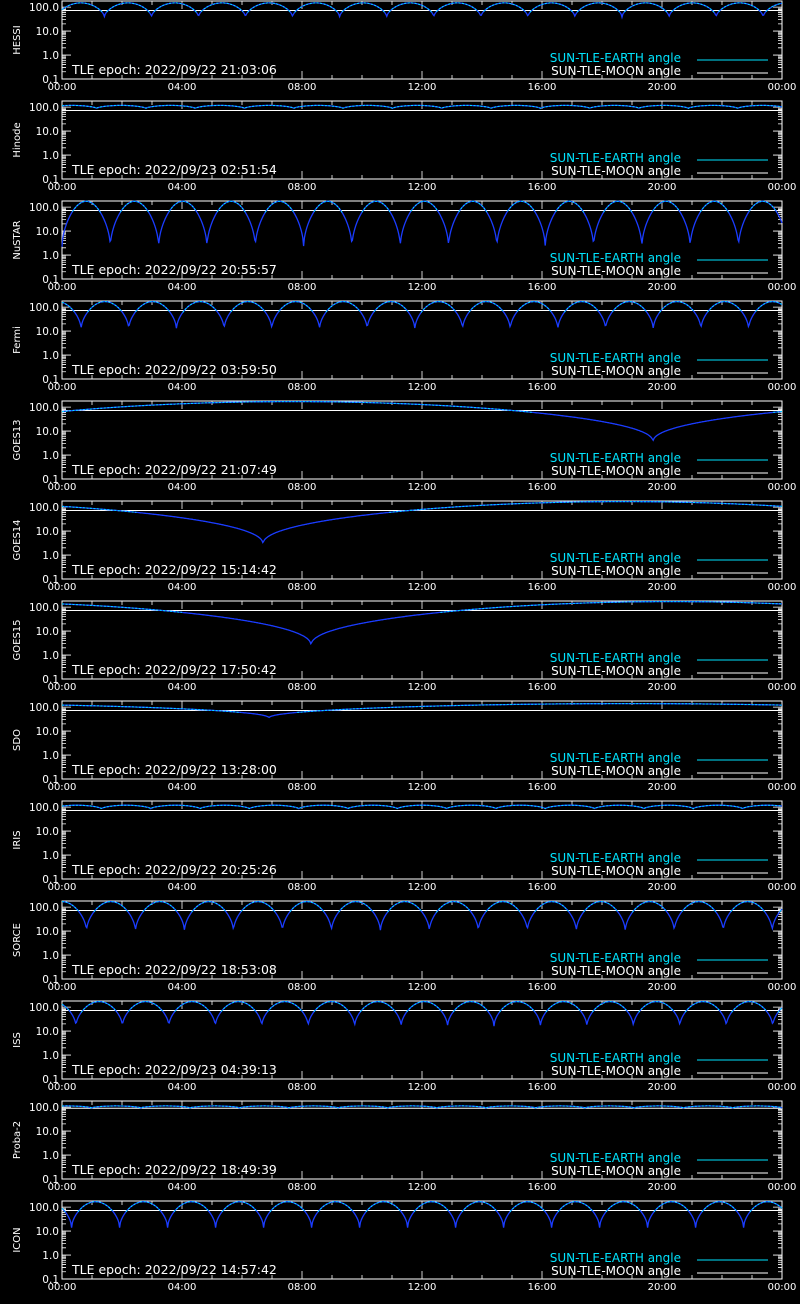 The height and width of the screenshot is (1304, 800). Describe the element at coordinates (174, 369) in the screenshot. I see `epoch-label: TLE epoch: 2022/09/22 03:59:50` at that location.